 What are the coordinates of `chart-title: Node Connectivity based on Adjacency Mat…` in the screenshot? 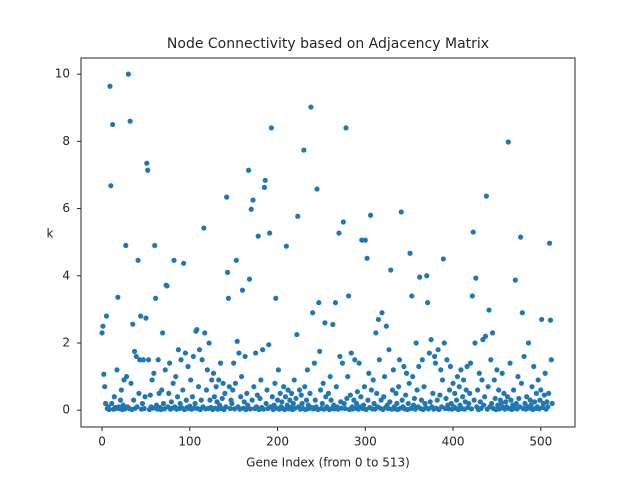 It's located at (328, 44).